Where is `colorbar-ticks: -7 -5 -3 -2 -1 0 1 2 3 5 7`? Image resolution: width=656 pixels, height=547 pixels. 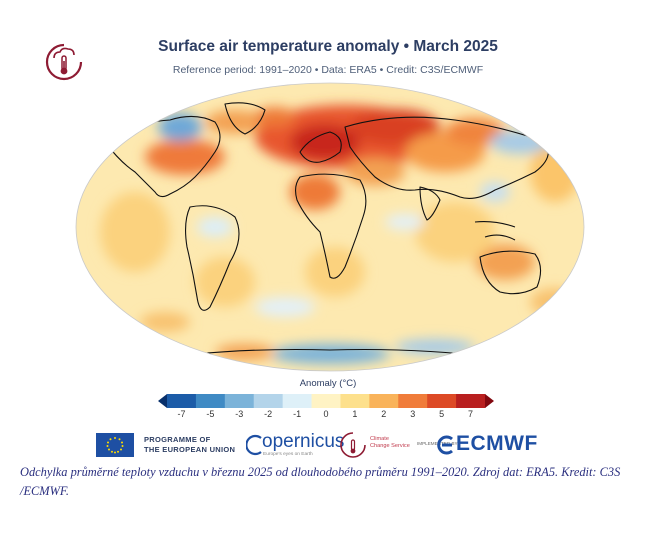
colorbar-ticks: -7 -5 -3 -2 -1 0 1 2 3 5 7 is located at coordinates (328, 416).